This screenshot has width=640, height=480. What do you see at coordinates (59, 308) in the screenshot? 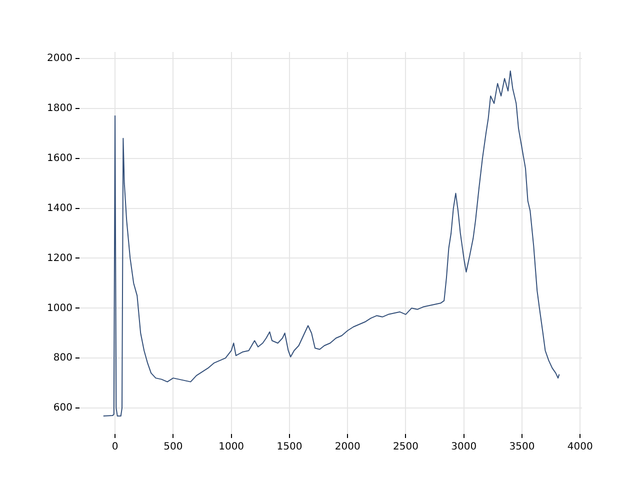
I see `y-tick-label: 1000` at bounding box center [59, 308].